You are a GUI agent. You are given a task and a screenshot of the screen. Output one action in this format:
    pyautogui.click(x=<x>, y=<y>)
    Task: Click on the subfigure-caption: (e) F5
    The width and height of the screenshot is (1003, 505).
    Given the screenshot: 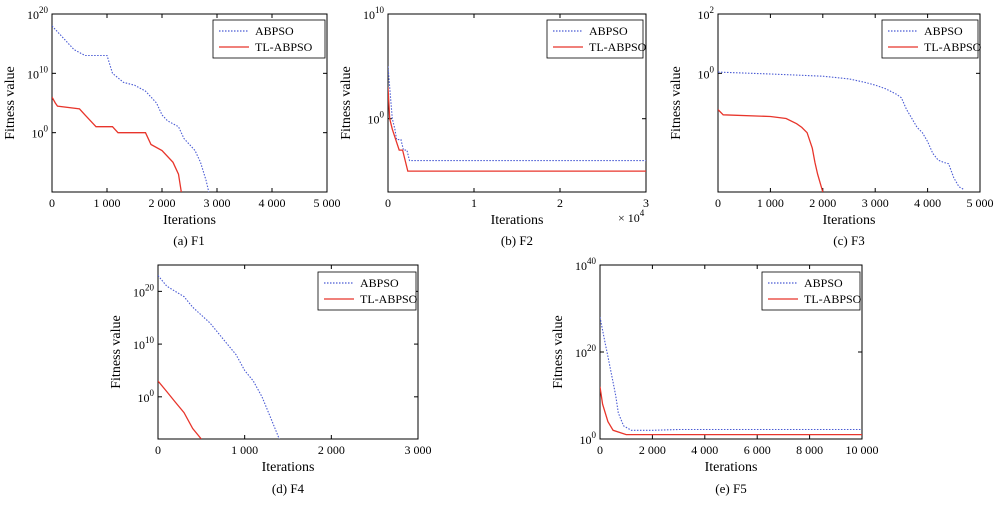 What is the action you would take?
    pyautogui.click(x=730, y=488)
    